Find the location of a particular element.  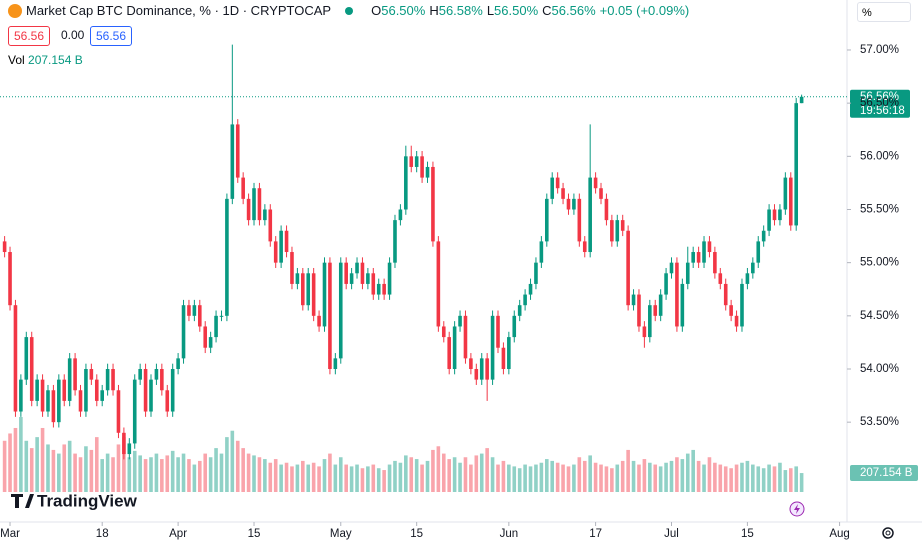

x-tick-label: Aug is located at coordinates (839, 534).